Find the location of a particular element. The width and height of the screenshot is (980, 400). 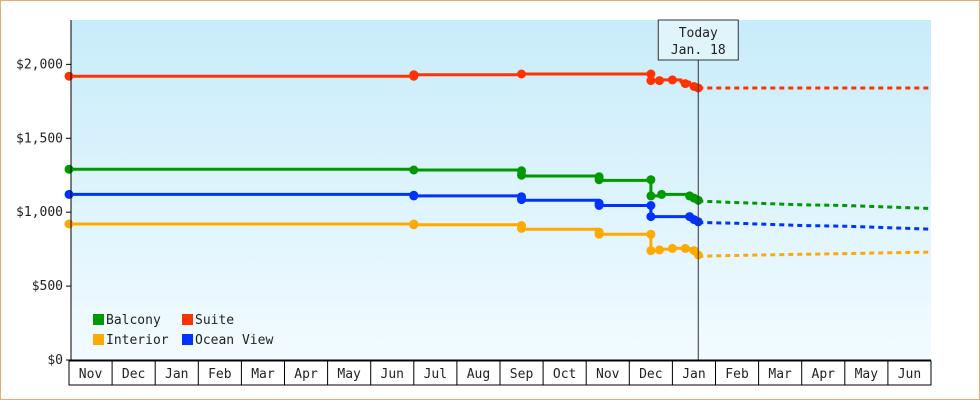

x-tick-label: Jul is located at coordinates (435, 374).